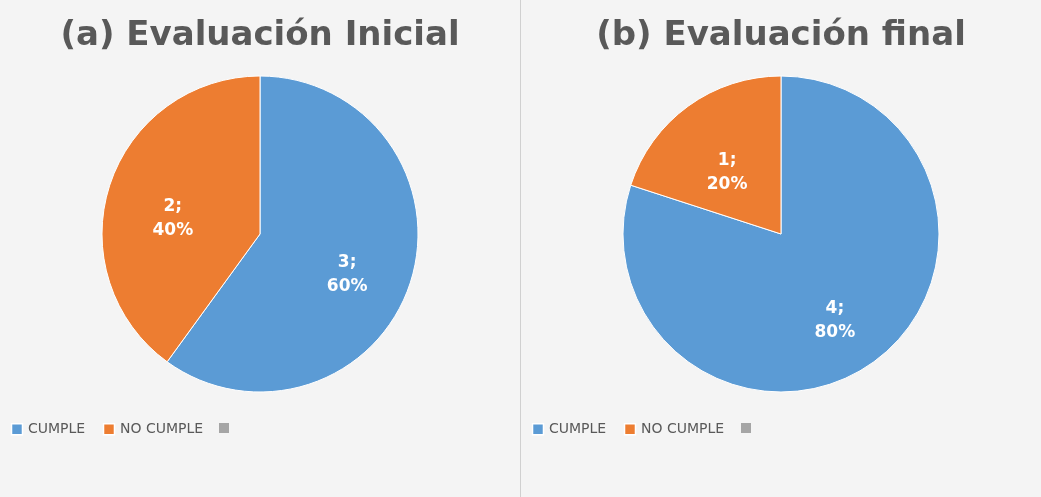  Describe the element at coordinates (727, 170) in the screenshot. I see `data-label: 1; 20%` at that location.